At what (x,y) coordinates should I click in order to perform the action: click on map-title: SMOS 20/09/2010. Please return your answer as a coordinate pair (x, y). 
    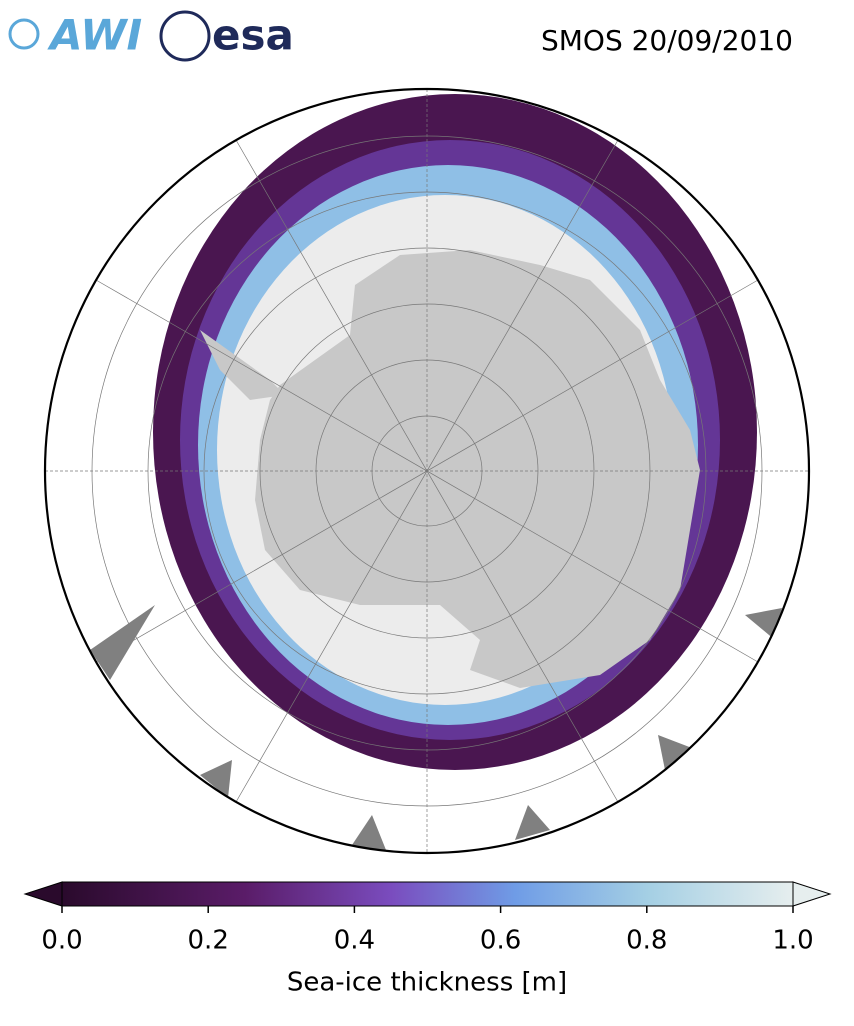
    Looking at the image, I should click on (667, 40).